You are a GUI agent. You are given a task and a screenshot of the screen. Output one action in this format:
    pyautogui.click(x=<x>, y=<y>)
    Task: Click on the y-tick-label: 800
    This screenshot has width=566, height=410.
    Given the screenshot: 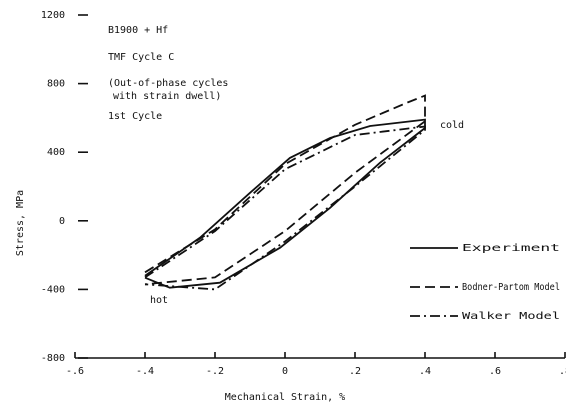 What is the action you would take?
    pyautogui.click(x=56, y=84)
    